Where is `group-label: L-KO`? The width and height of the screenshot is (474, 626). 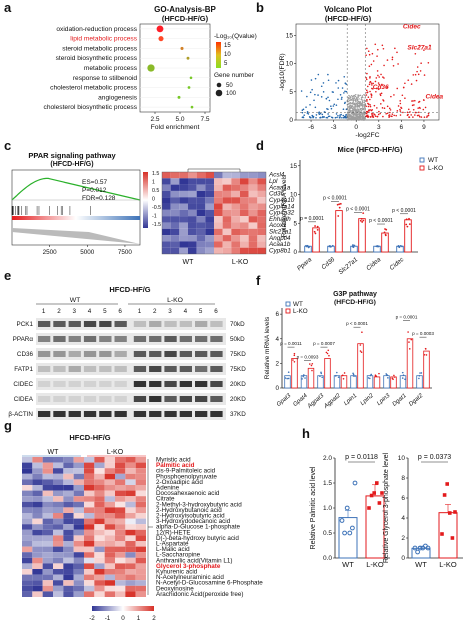
group-label: L-KO is located at coordinates (448, 564).